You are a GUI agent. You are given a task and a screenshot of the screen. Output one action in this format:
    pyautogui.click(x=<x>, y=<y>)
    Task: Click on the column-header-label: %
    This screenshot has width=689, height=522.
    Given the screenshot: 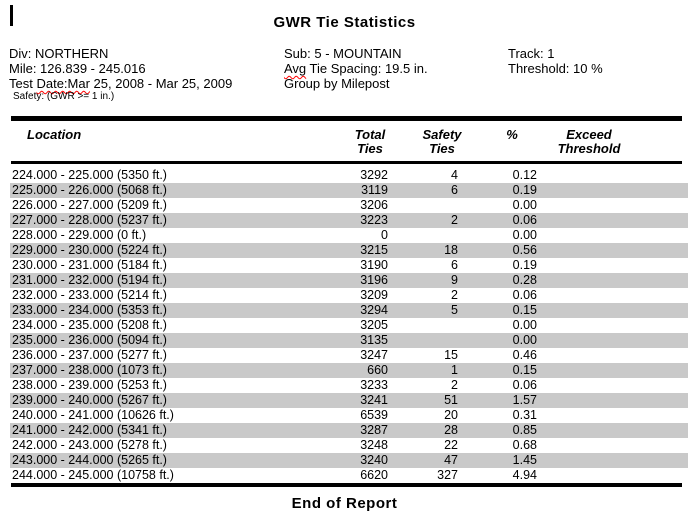 What is the action you would take?
    pyautogui.click(x=512, y=134)
    